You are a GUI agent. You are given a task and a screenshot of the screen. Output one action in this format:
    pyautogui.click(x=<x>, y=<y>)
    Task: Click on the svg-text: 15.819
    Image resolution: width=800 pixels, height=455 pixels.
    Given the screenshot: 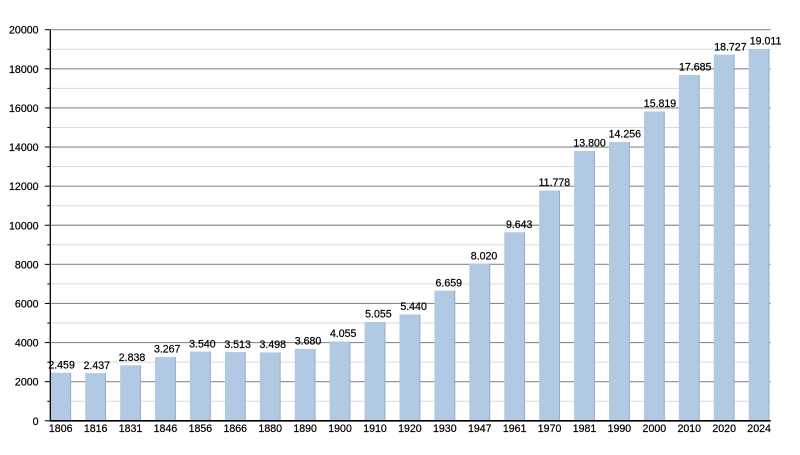 What is the action you would take?
    pyautogui.click(x=660, y=104)
    